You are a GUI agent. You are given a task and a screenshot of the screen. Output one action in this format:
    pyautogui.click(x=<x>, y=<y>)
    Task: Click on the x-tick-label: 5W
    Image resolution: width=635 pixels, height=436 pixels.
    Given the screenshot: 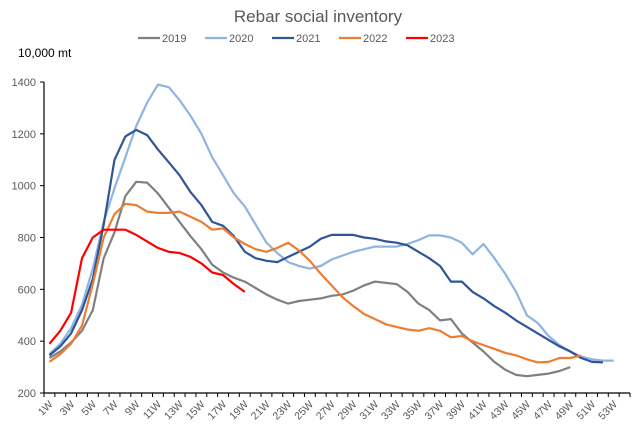 What is the action you would take?
    pyautogui.click(x=89, y=409)
    